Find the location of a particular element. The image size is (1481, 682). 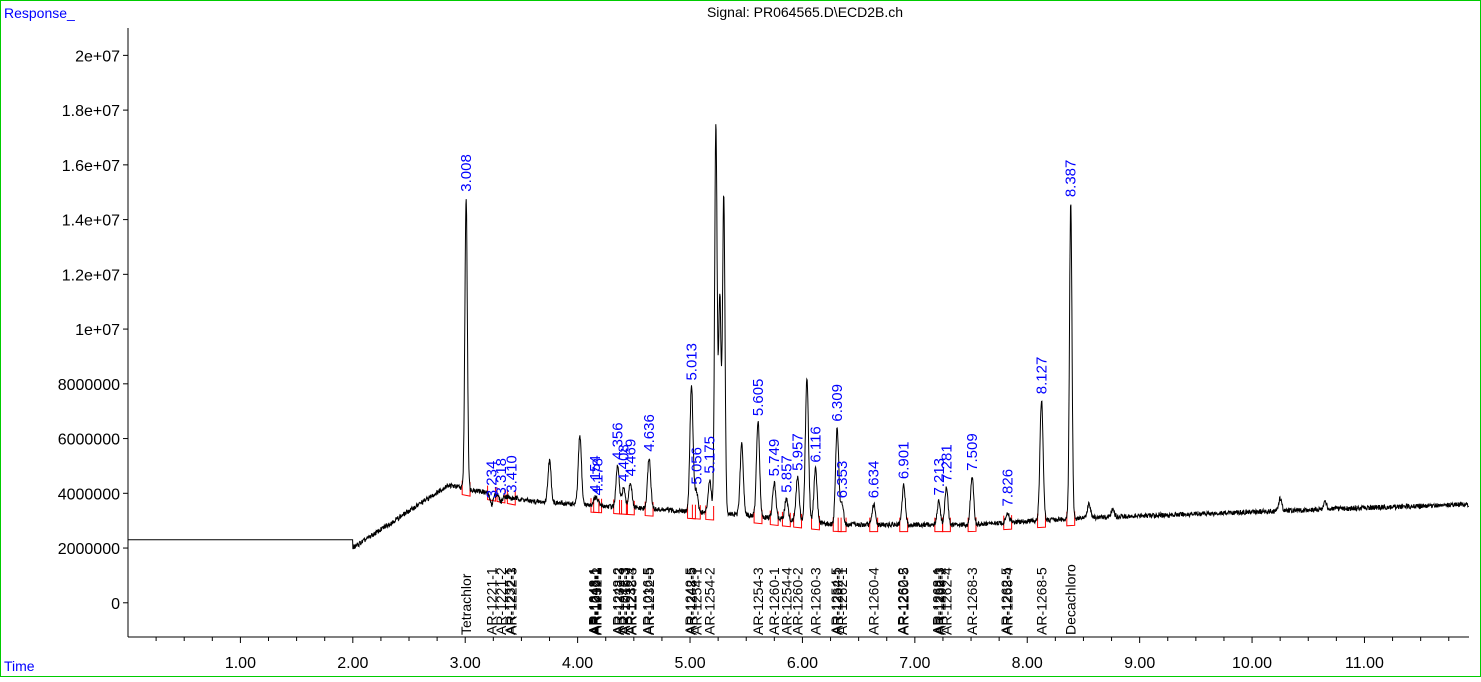

compound-label: AR-1254-5 is located at coordinates (836, 601).